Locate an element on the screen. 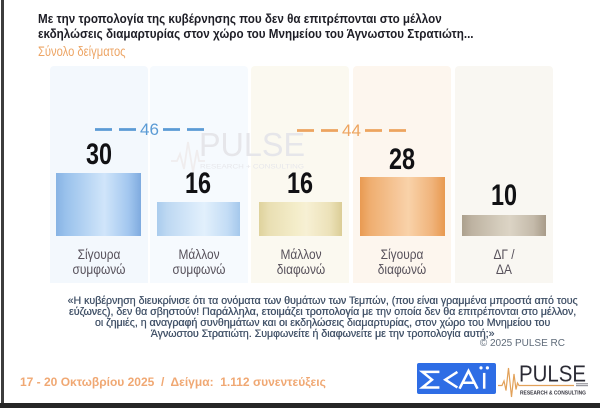  svg-text: 44 is located at coordinates (351, 130).